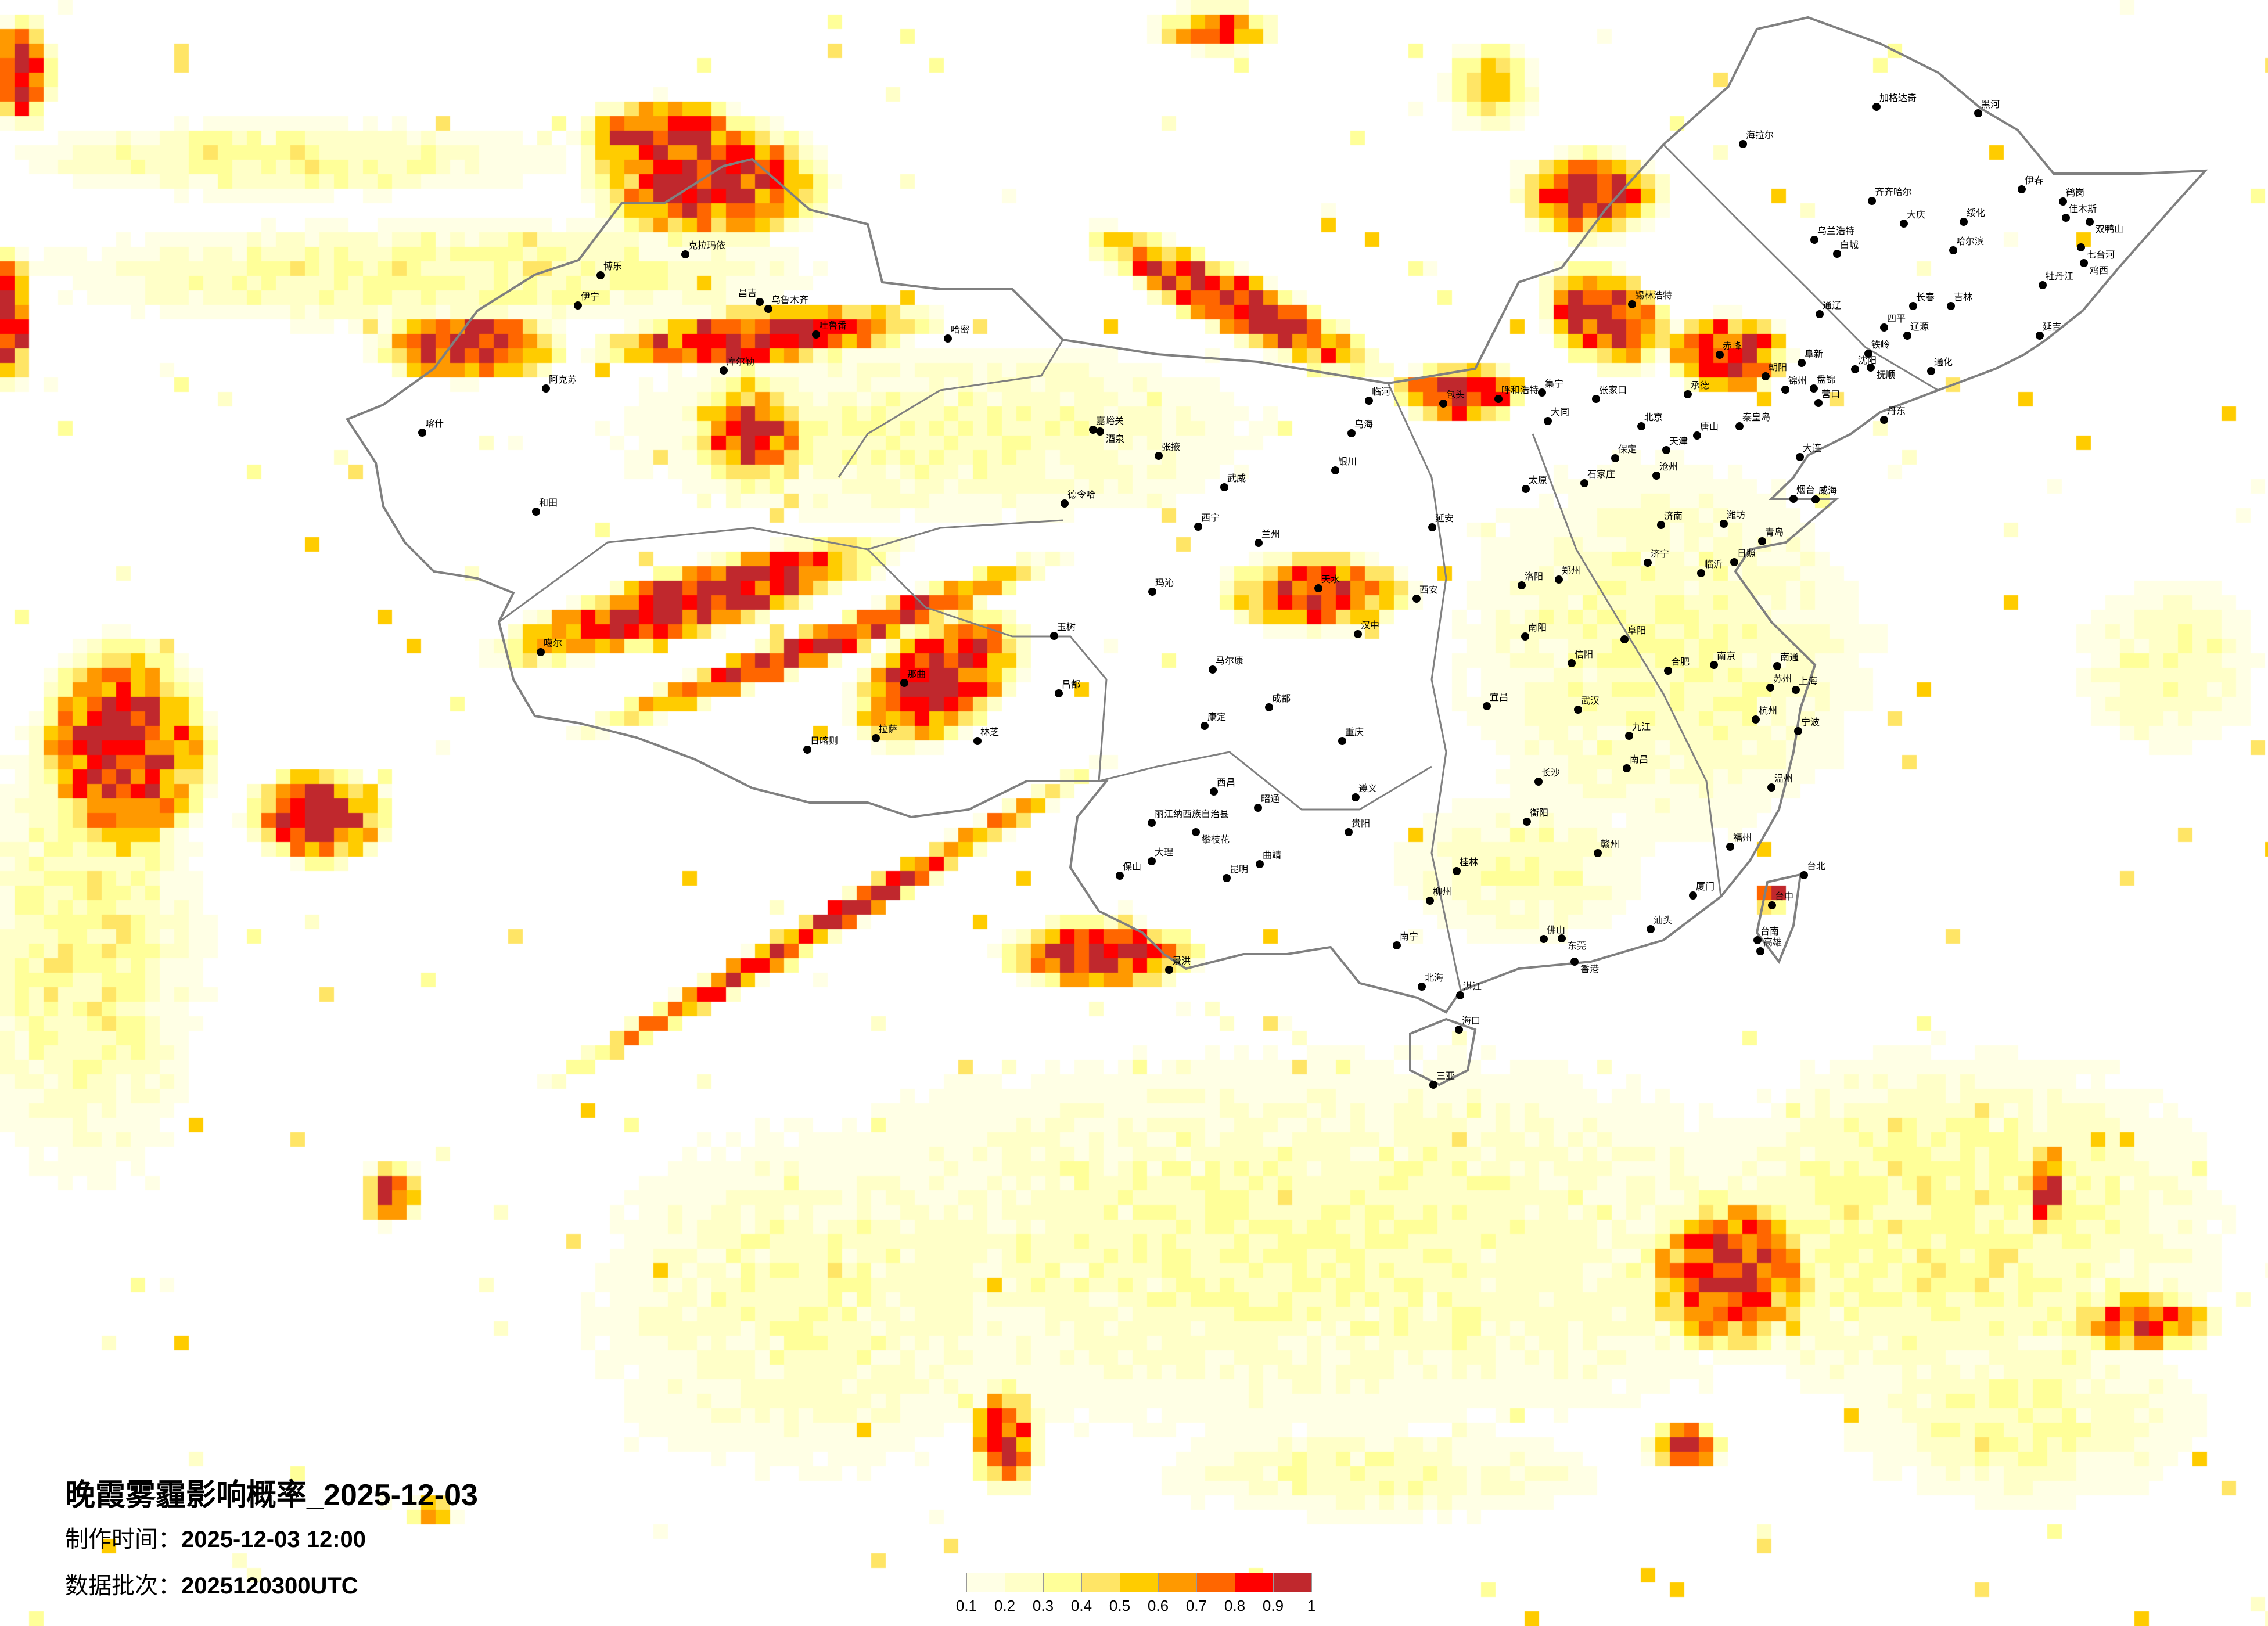 The width and height of the screenshot is (2268, 1626). What do you see at coordinates (1222, 786) in the screenshot?
I see `city-marker: 西昌` at bounding box center [1222, 786].